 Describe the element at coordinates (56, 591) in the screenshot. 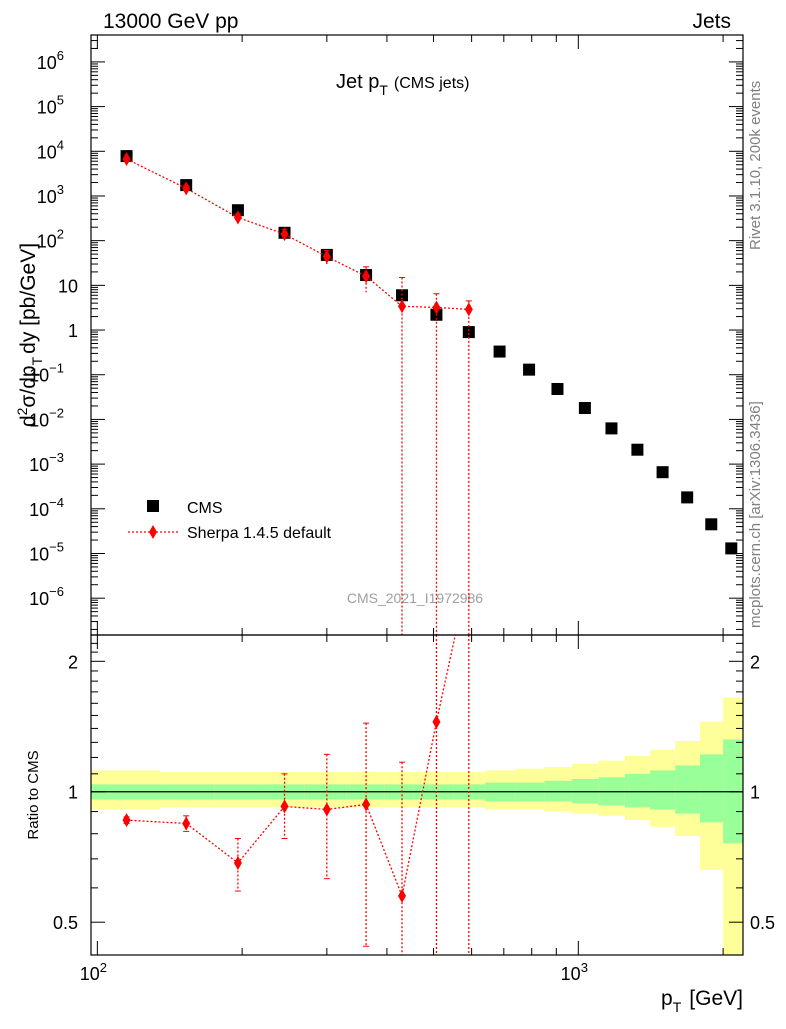

I see `y-tick-exponent: −6` at that location.